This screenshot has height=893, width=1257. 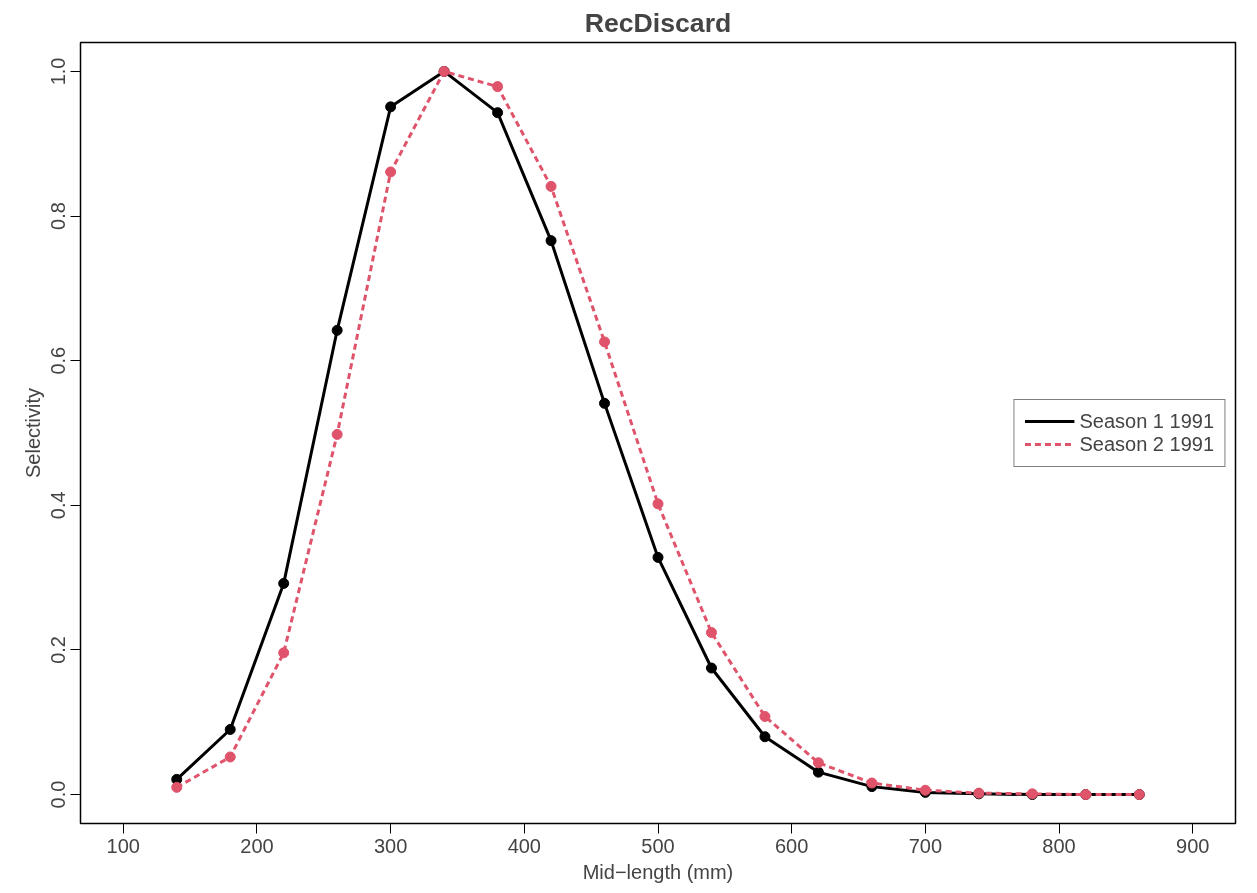 I want to click on y-tick-label: 0.0, so click(x=58, y=794).